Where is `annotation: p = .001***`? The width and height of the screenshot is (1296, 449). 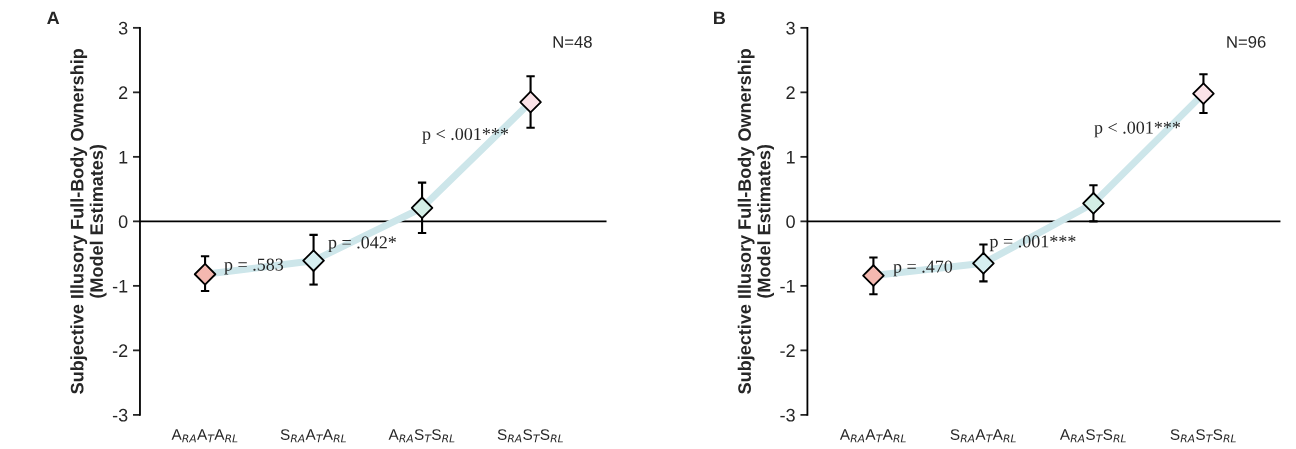
annotation: p = .001*** is located at coordinates (1032, 243).